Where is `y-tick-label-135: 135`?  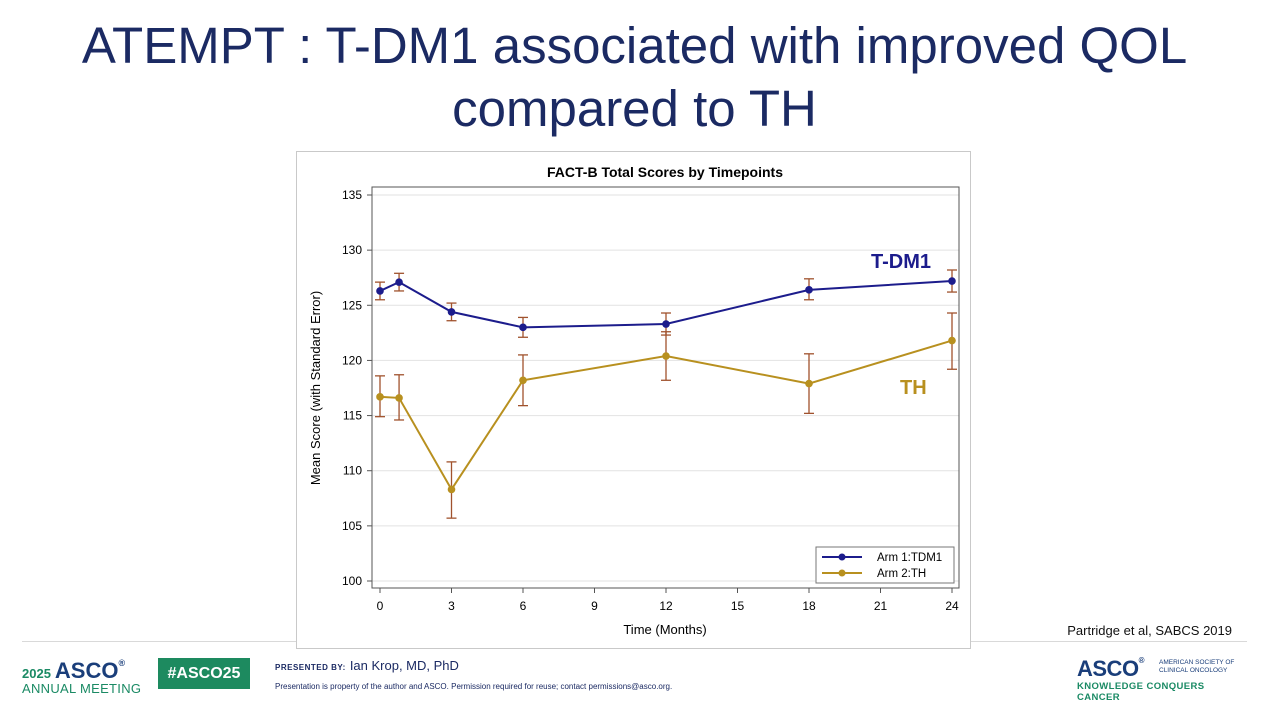
y-tick-label-135: 135 is located at coordinates (352, 195).